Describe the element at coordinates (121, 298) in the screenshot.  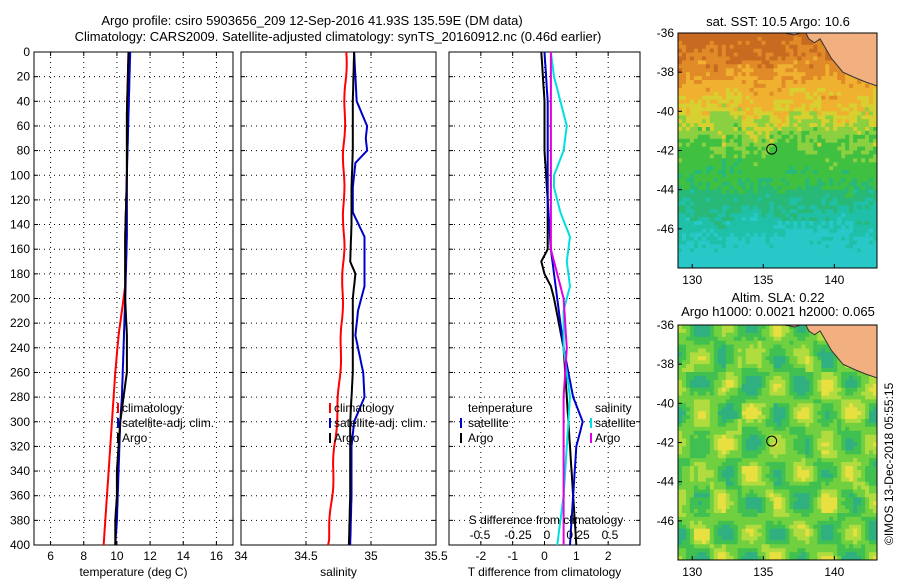
I see `series-line-argo` at that location.